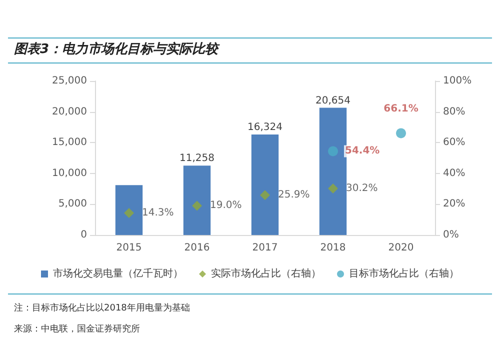 The height and width of the screenshot is (362, 500). Describe the element at coordinates (118, 274) in the screenshot. I see `legend-label: 市场化交易电量（亿千瓦时）` at that location.